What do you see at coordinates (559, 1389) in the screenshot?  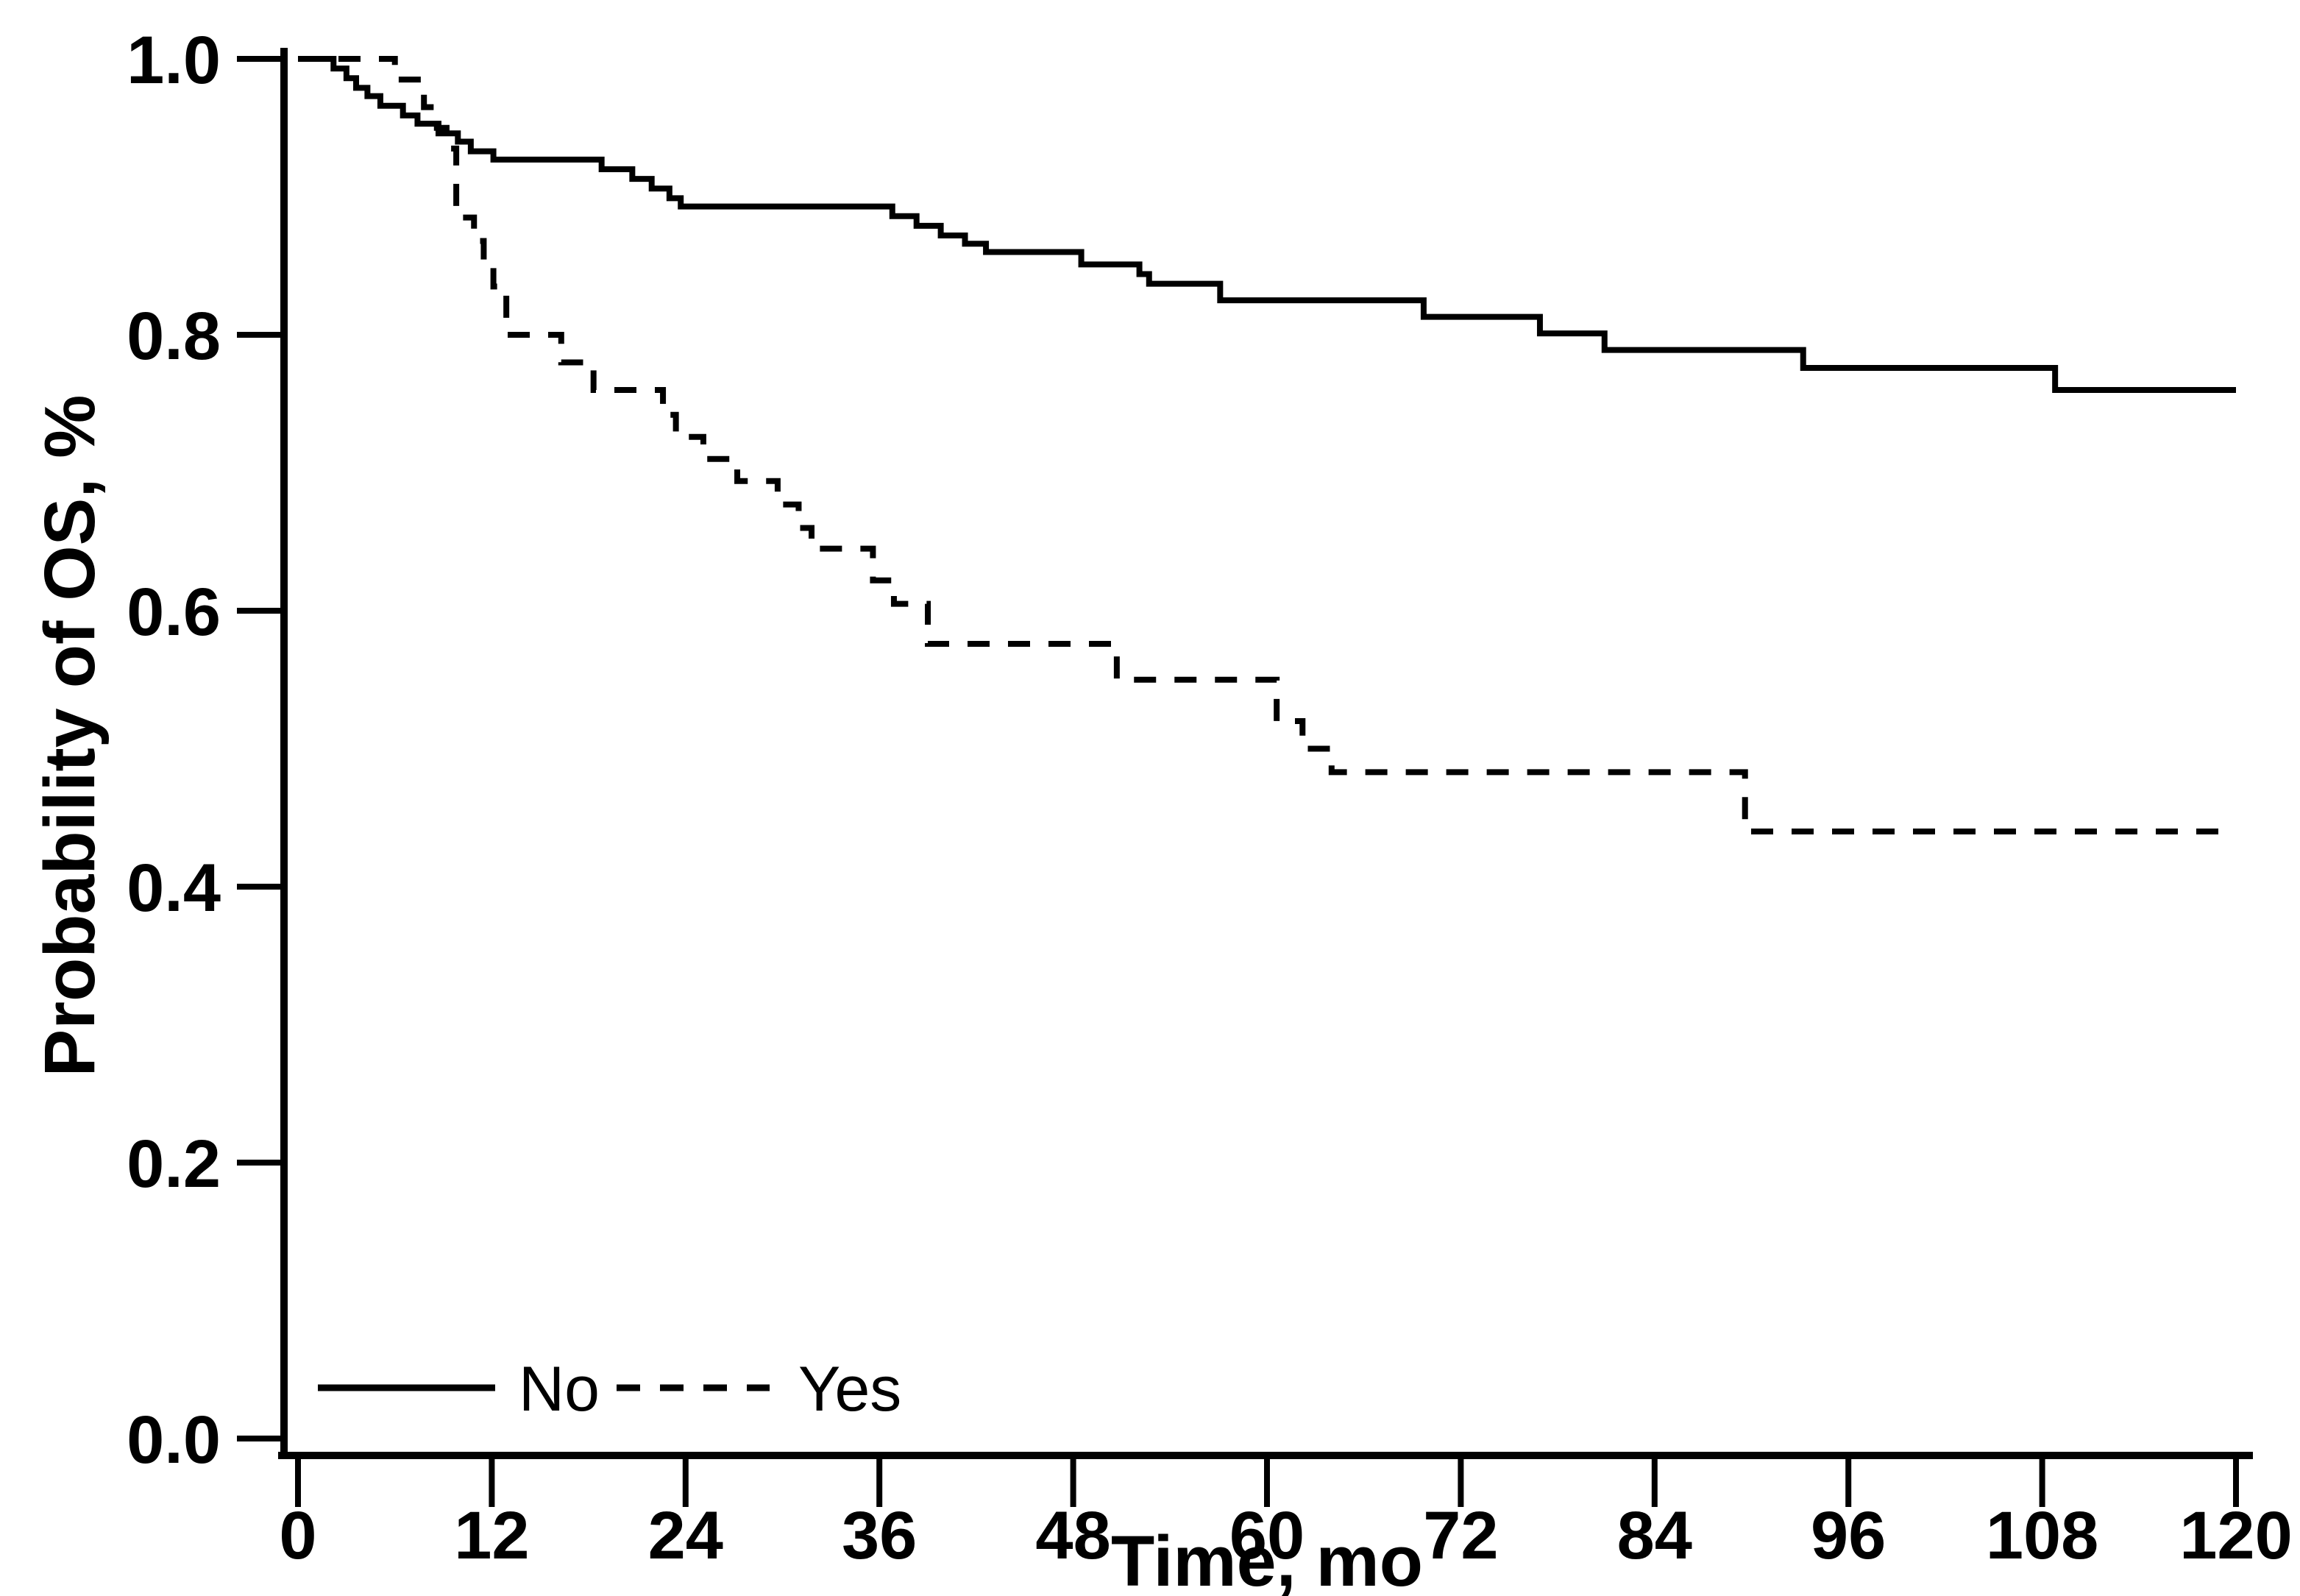 I see `legend-label-no: No` at bounding box center [559, 1389].